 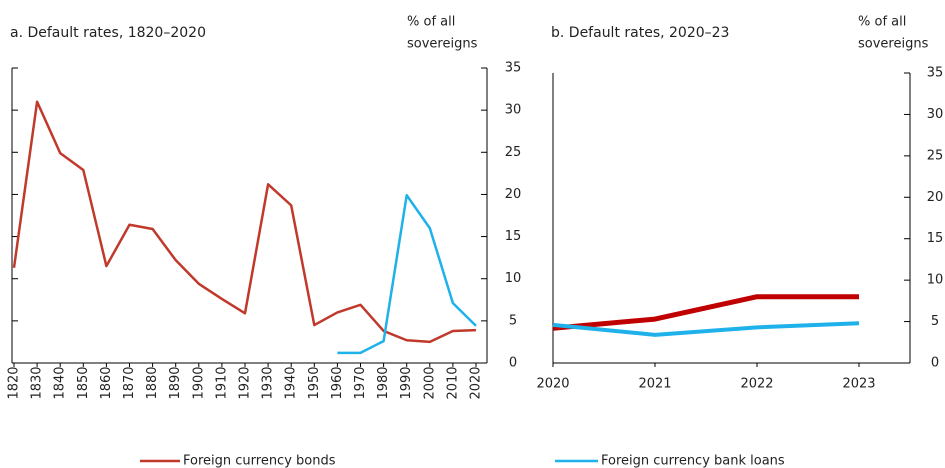 I want to click on x-tick-label: 1930, so click(x=268, y=382).